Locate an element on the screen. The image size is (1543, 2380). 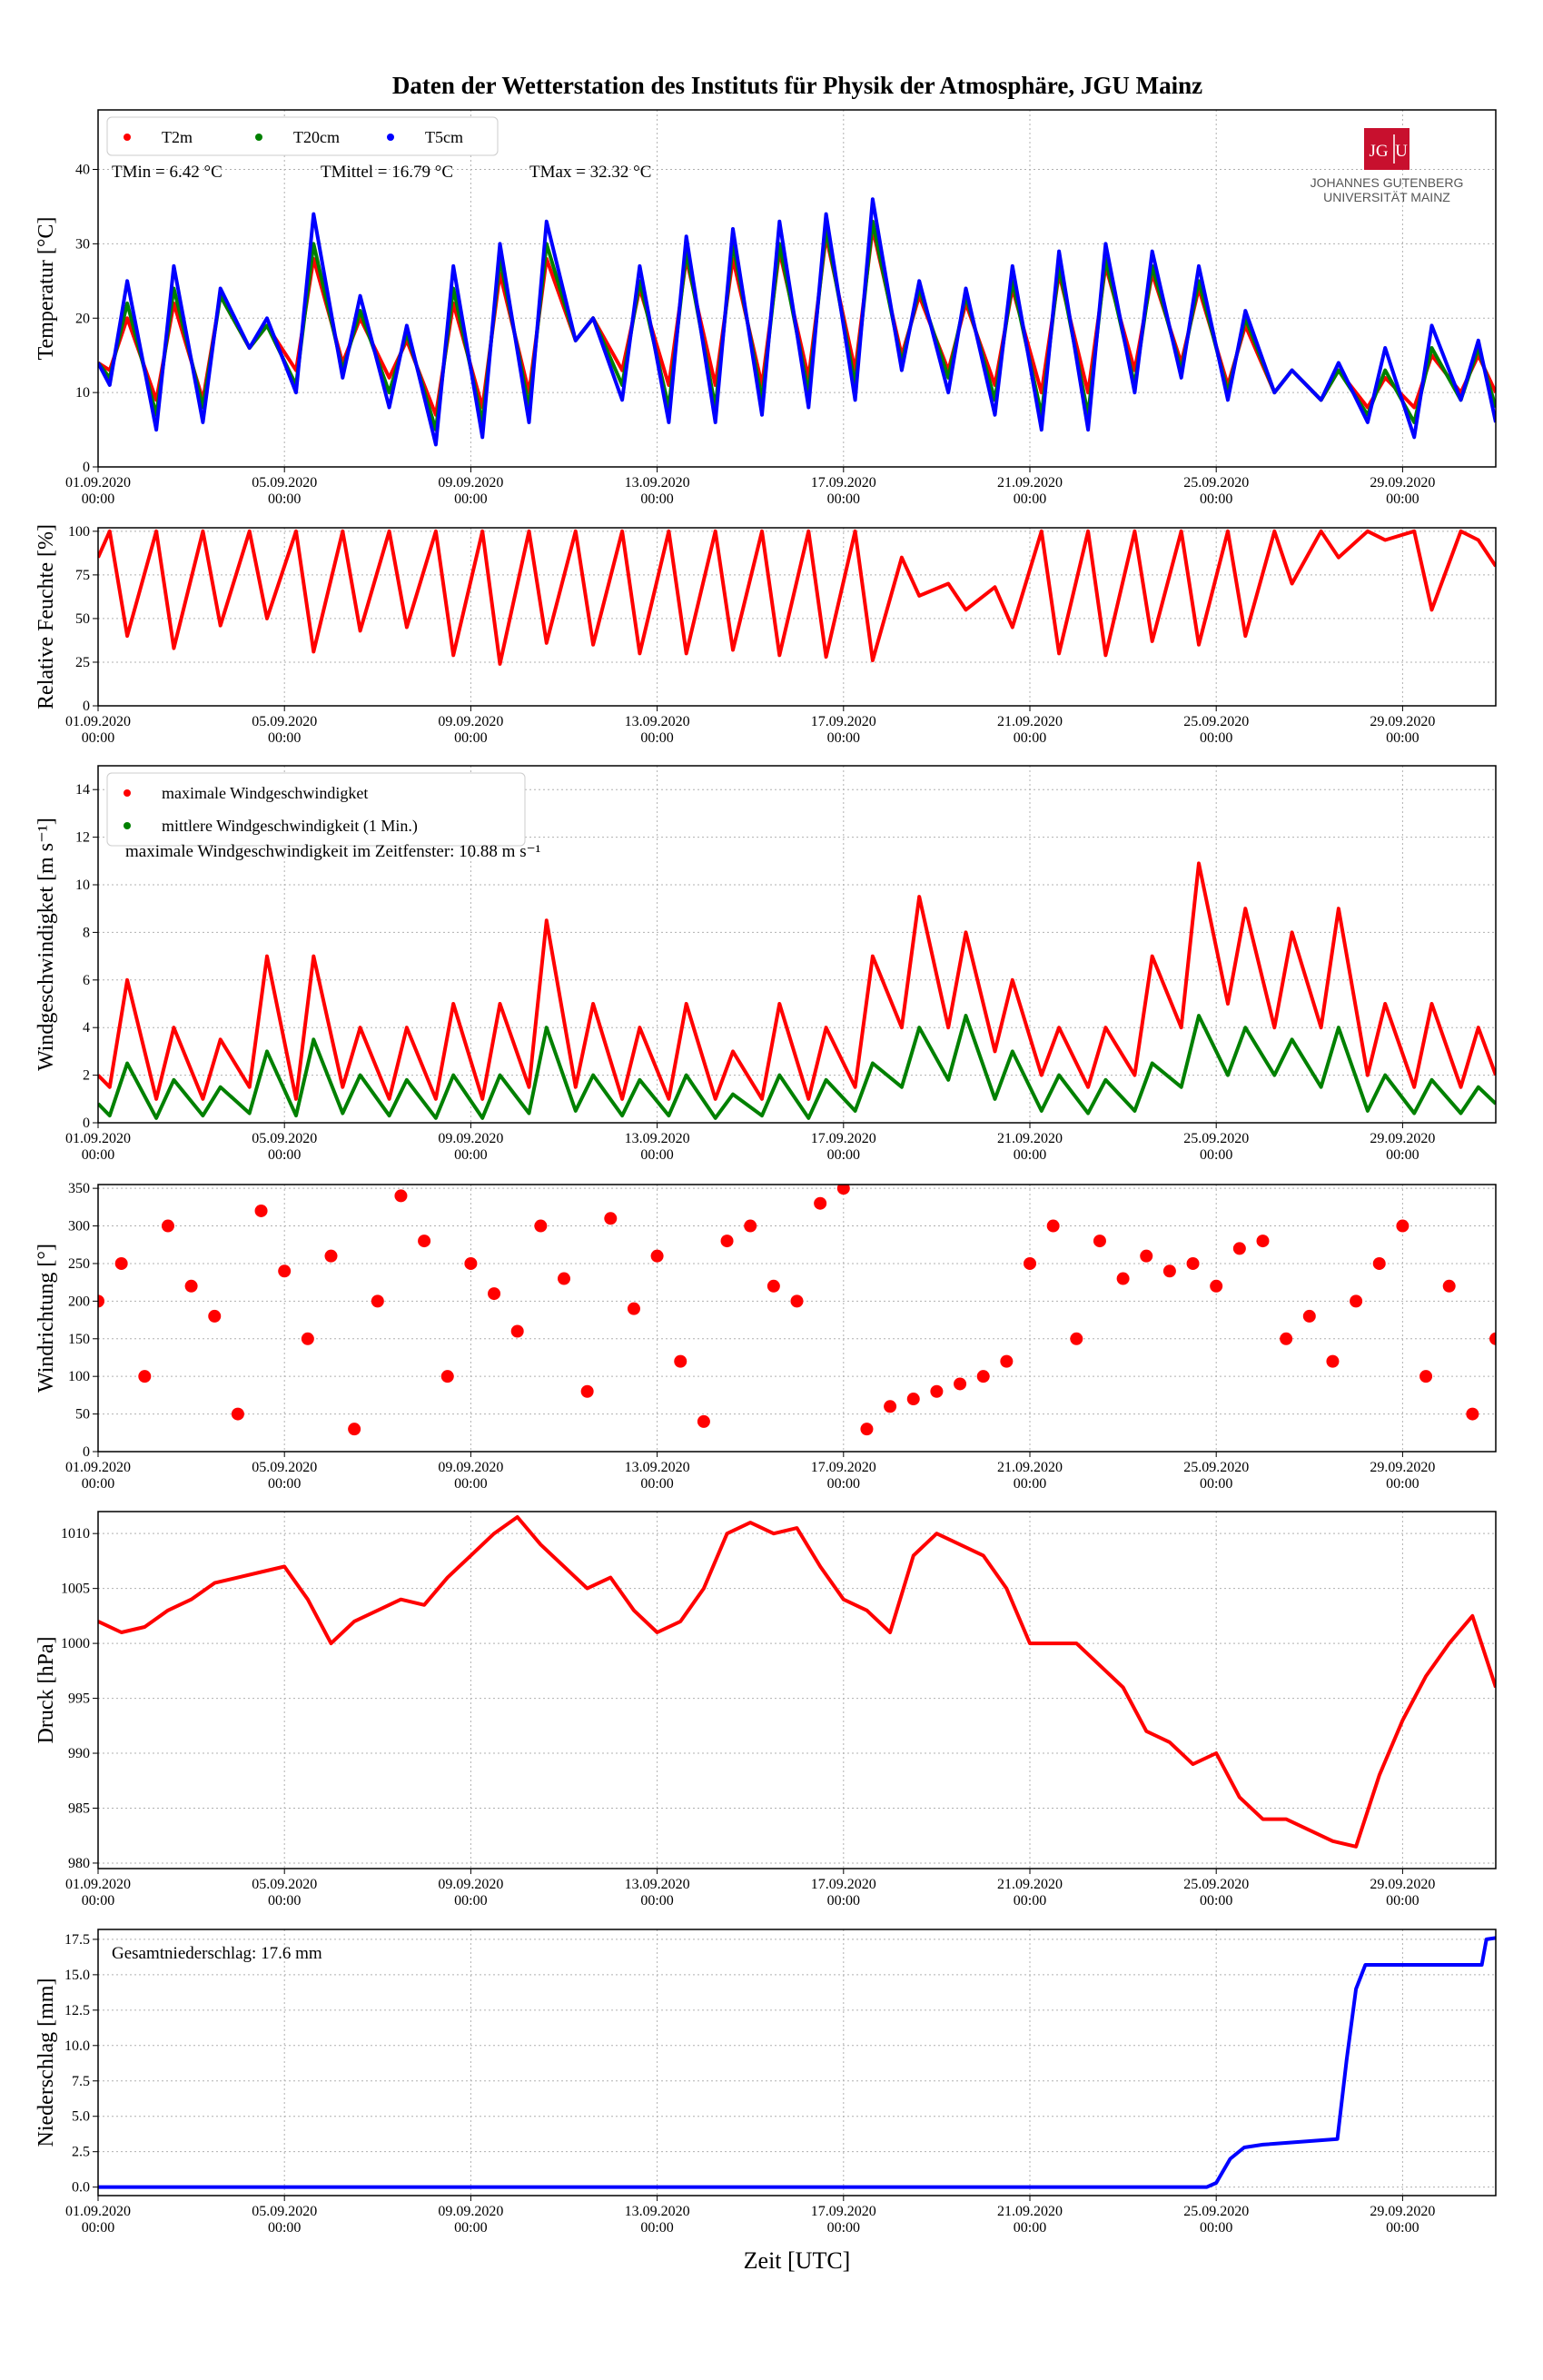
x-tick-label: 09.09.2020 is located at coordinates (470, 483).